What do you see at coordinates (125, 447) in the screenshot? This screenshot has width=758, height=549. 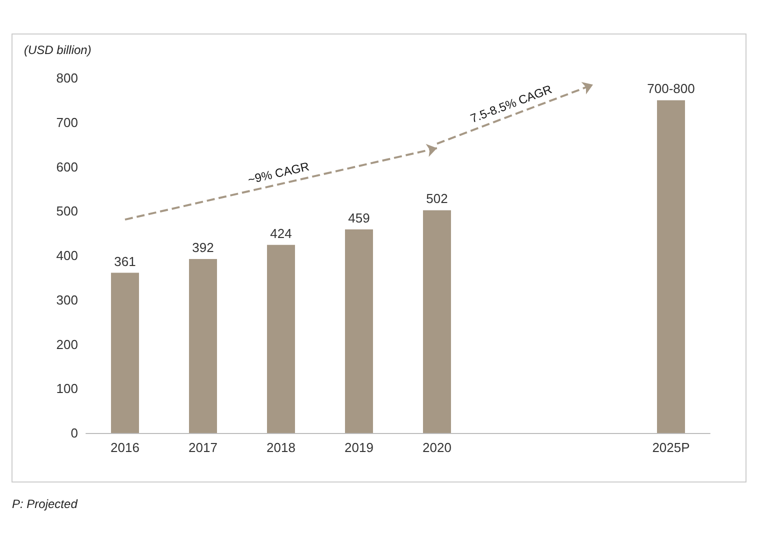 I see `x-tick-label: 2016` at bounding box center [125, 447].